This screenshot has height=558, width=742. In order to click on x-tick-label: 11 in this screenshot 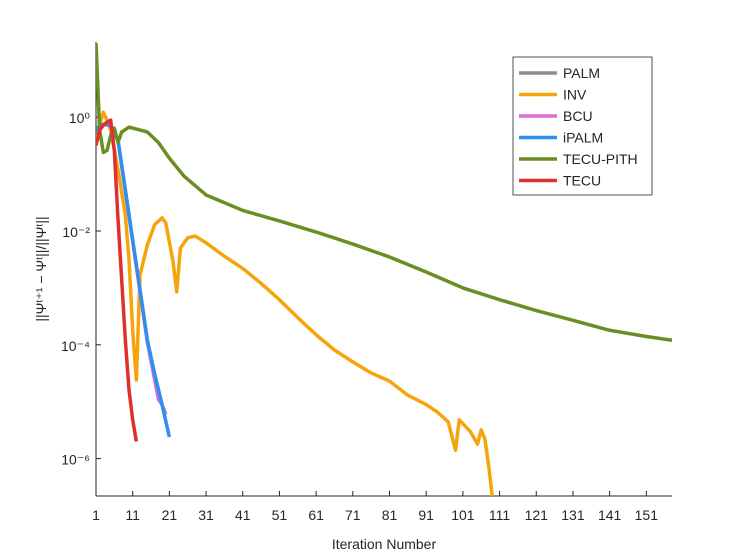, I will do `click(132, 515)`.